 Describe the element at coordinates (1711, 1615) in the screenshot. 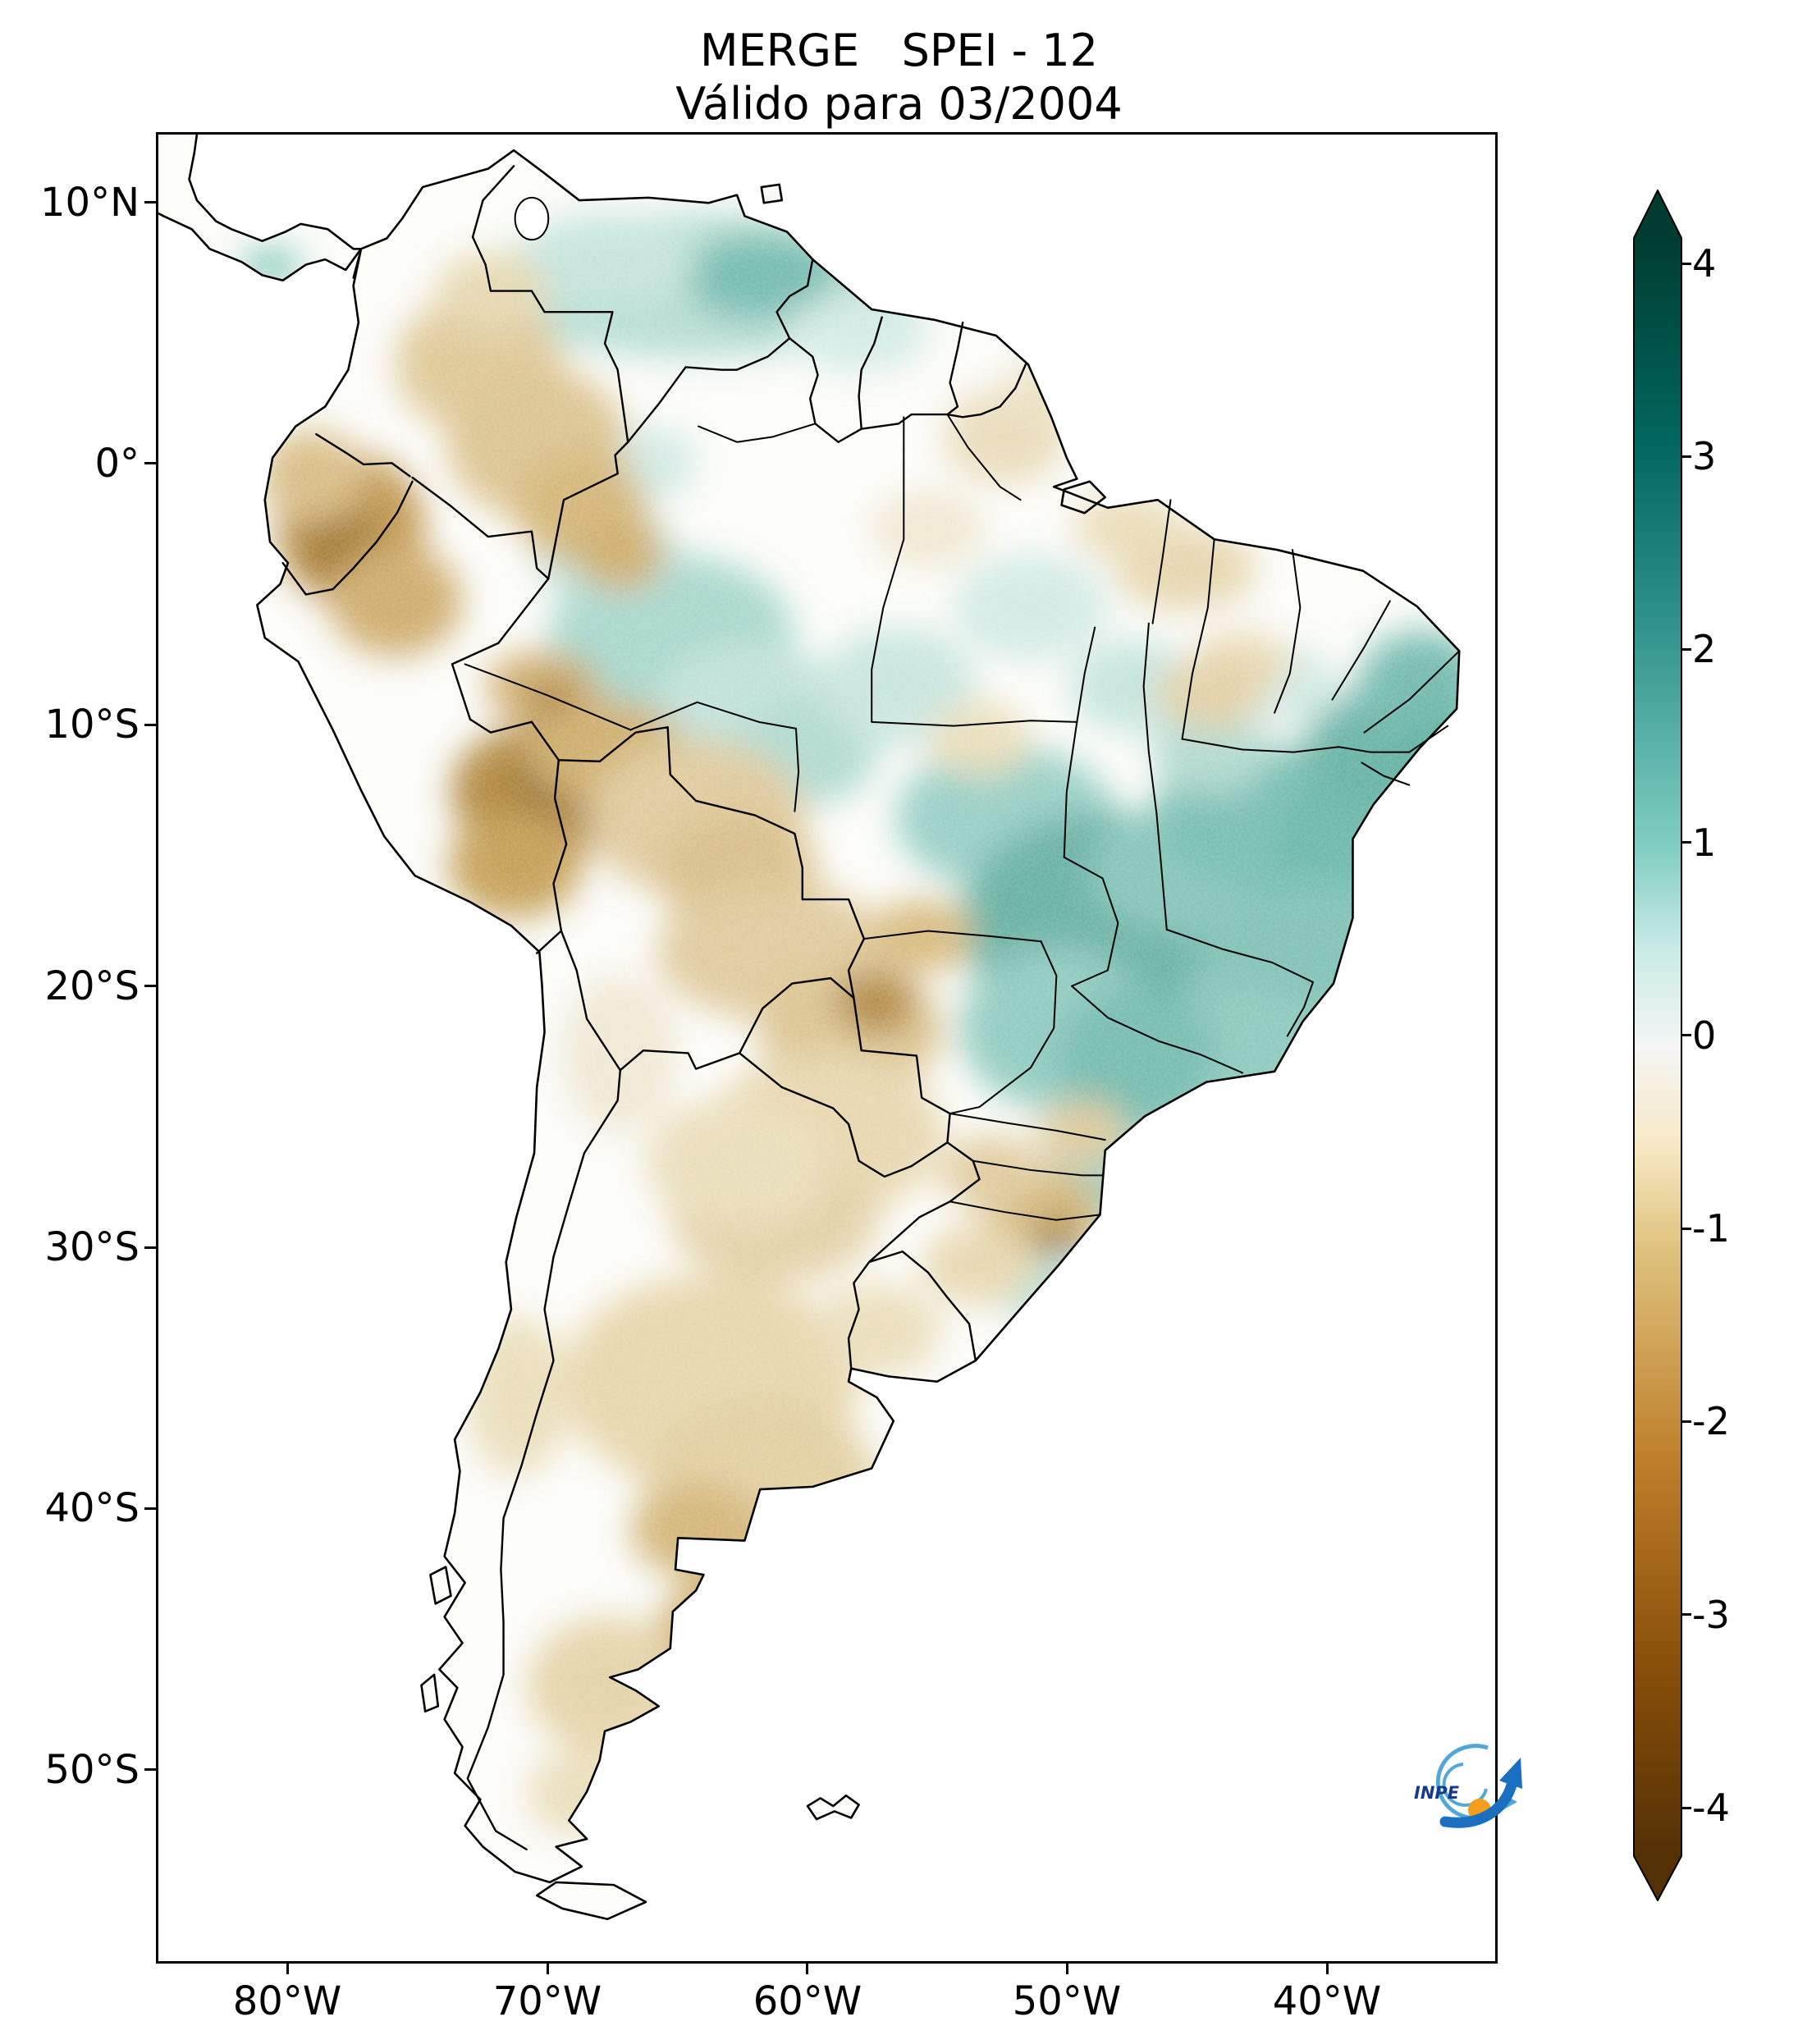

I see `colorbar-tick-label: -3` at that location.